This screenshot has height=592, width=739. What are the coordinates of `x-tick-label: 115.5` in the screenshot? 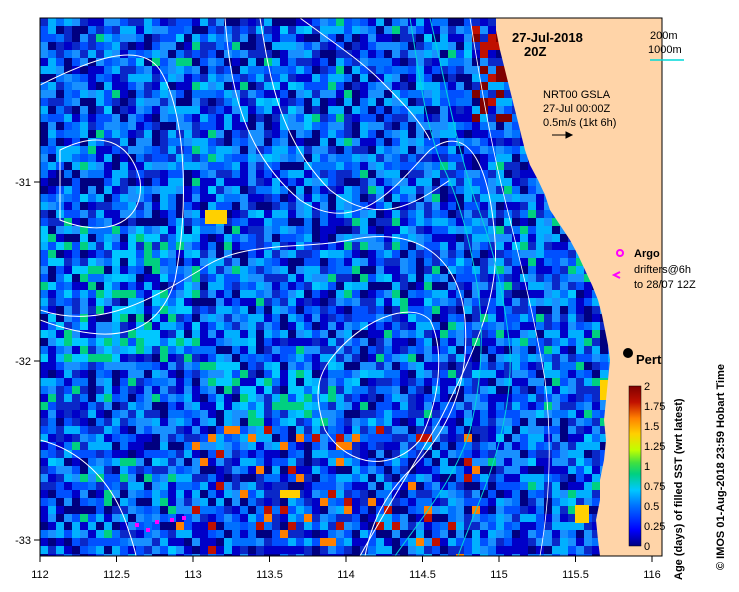 It's located at (575, 575).